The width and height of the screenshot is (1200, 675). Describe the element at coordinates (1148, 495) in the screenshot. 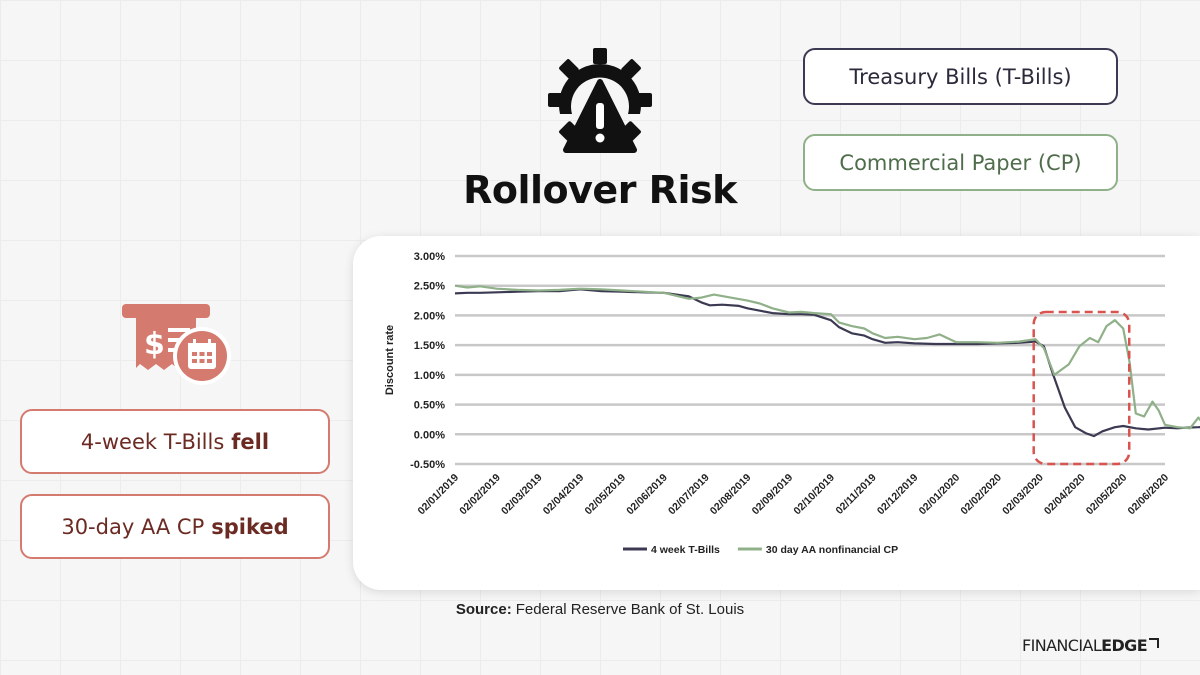

I see `x-tick-label: 02/06/2020` at that location.